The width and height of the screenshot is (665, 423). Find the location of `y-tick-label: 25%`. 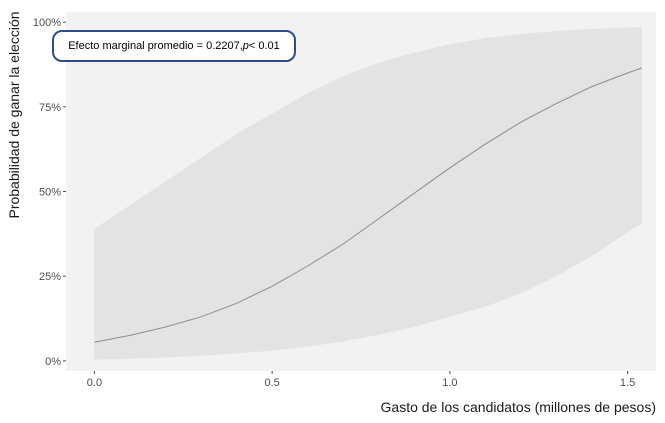

y-tick-label: 25% is located at coordinates (50, 277).